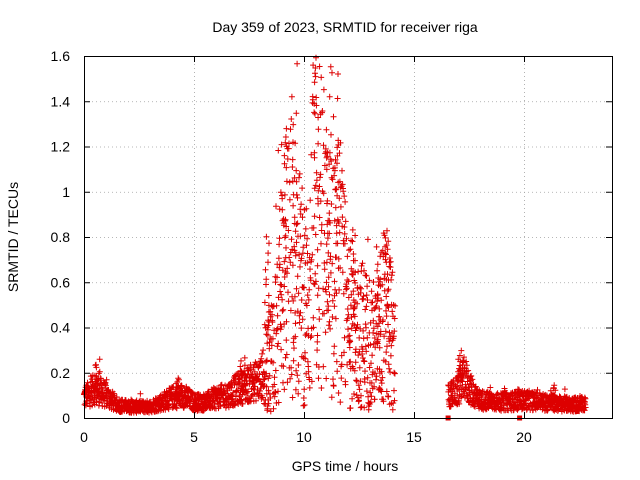  What do you see at coordinates (61, 328) in the screenshot?
I see `y-tick-label: 0.4` at bounding box center [61, 328].